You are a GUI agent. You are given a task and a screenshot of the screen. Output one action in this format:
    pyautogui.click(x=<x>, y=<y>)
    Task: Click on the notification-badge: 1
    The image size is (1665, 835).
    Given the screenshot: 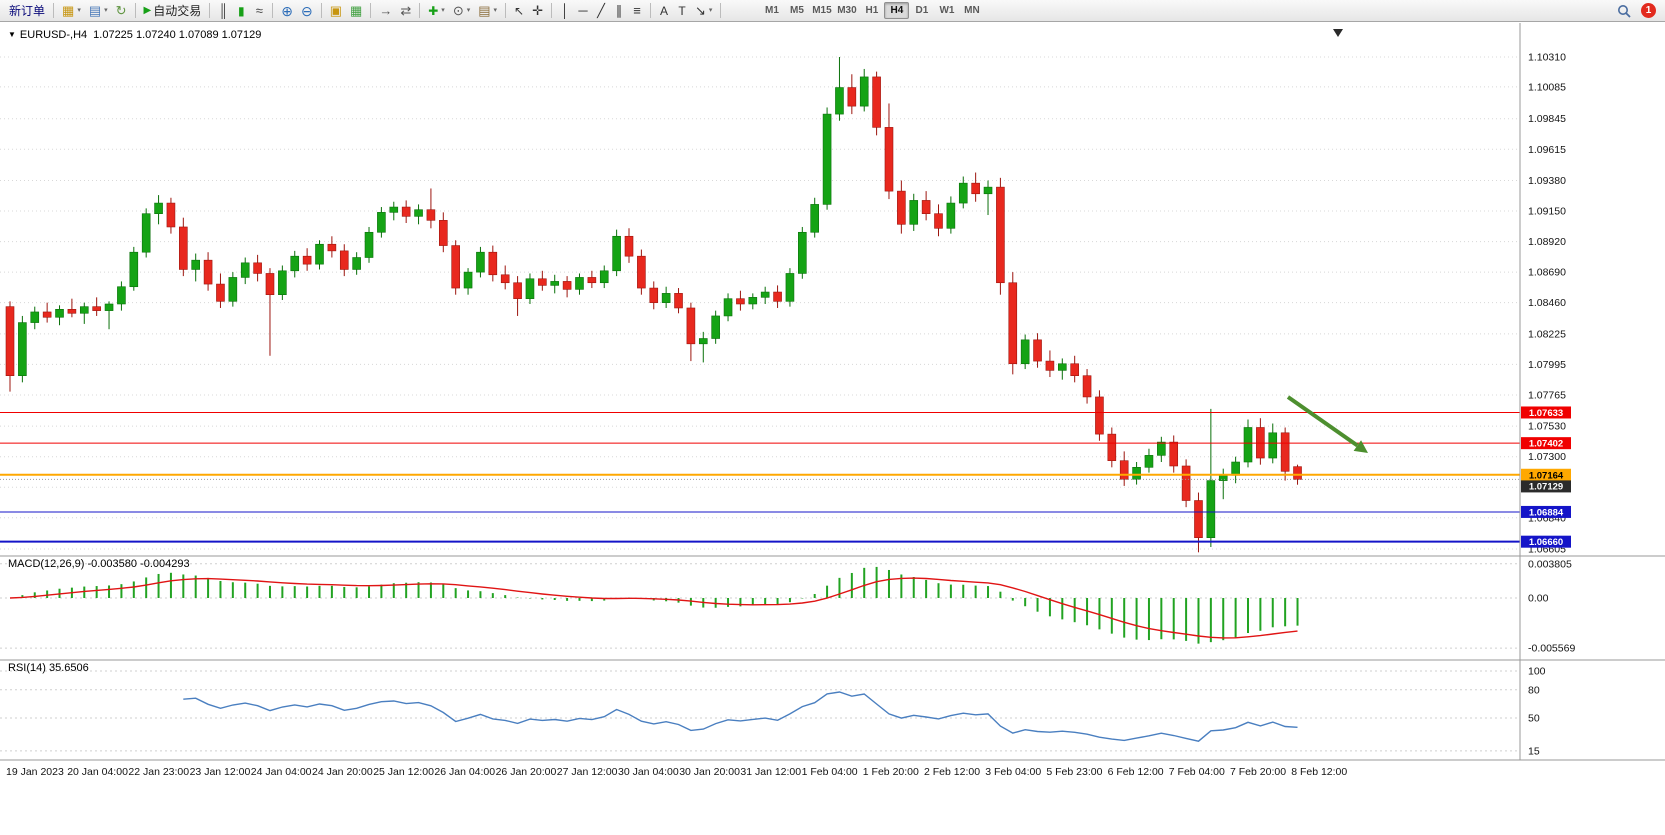 What is the action you would take?
    pyautogui.click(x=1648, y=10)
    